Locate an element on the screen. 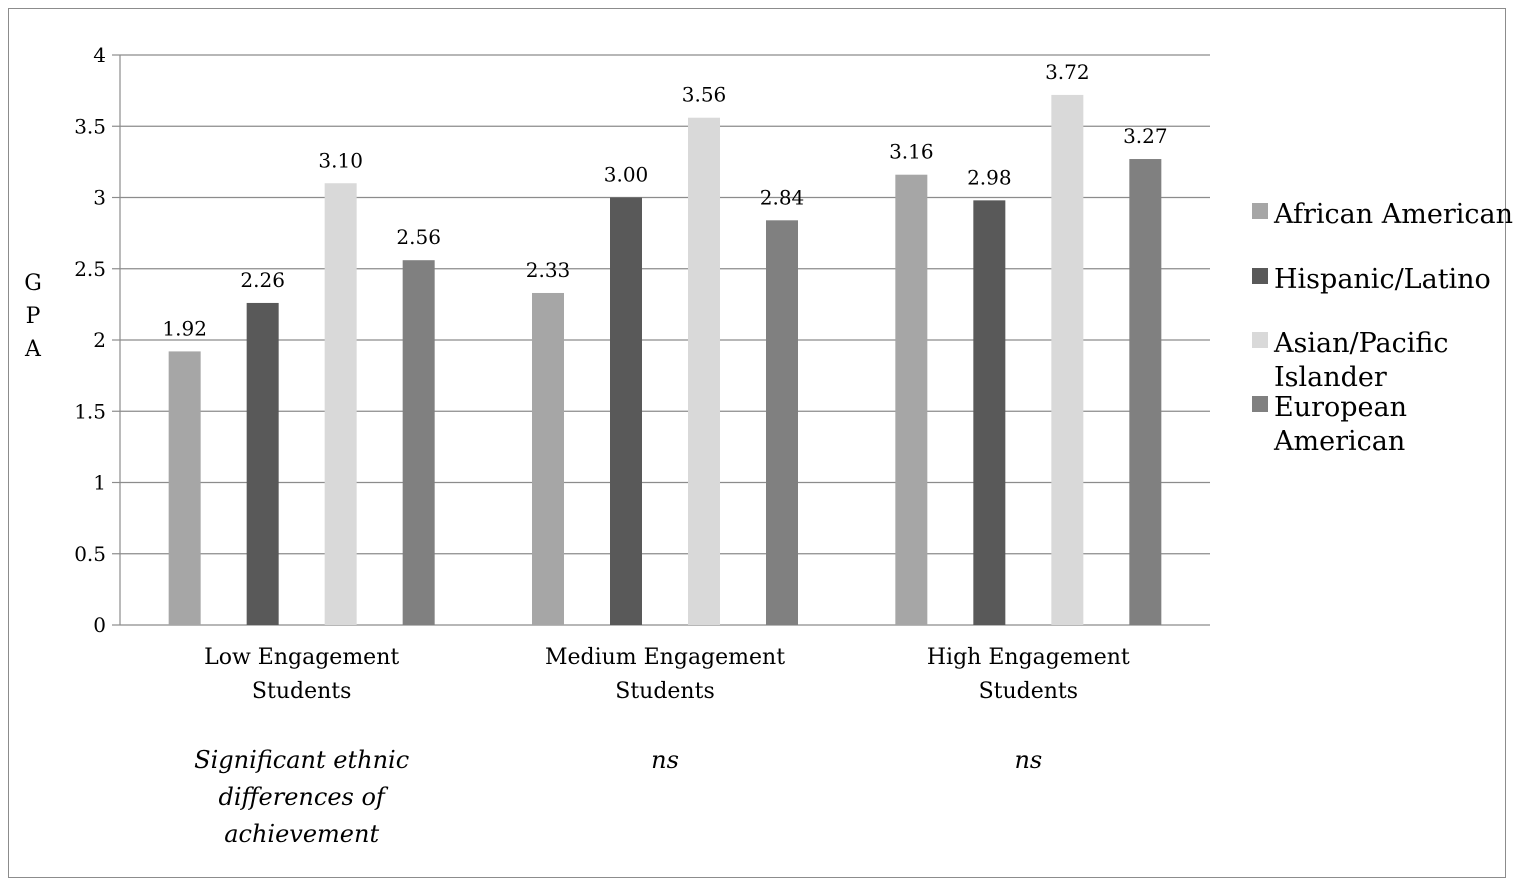  legend-label: European is located at coordinates (1340, 407).